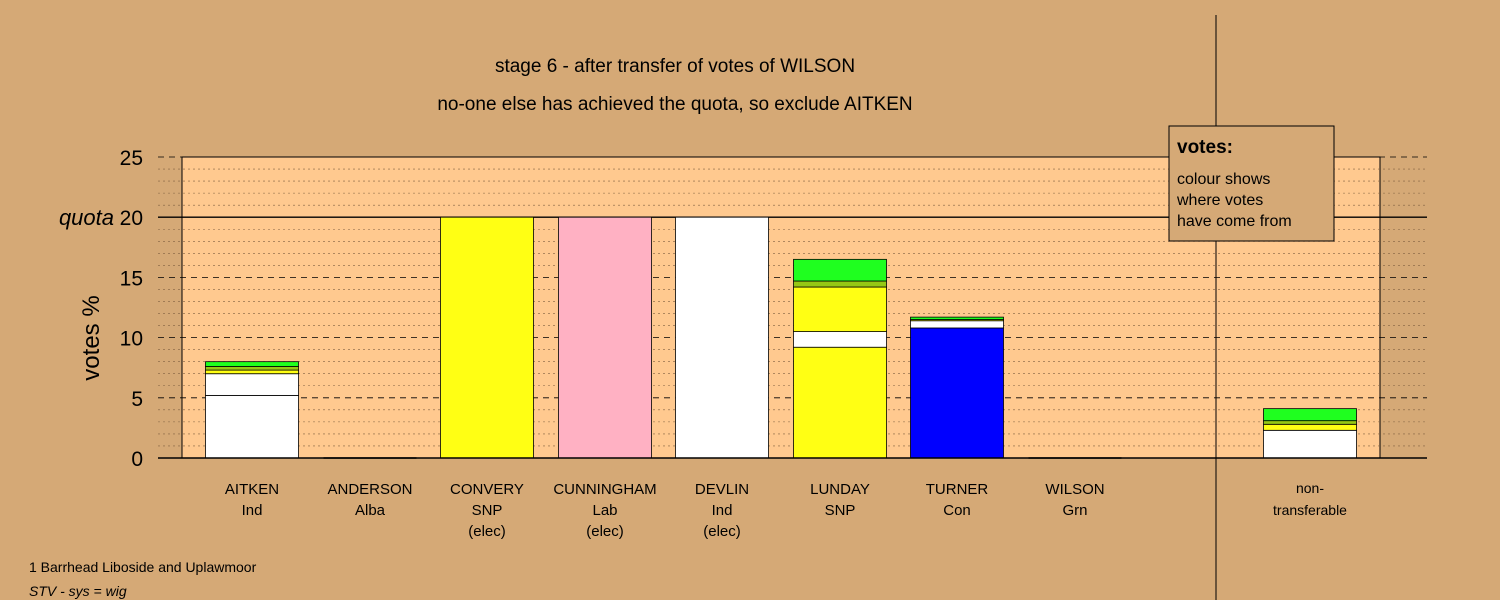  I want to click on y-axis-label: votes %, so click(91, 337).